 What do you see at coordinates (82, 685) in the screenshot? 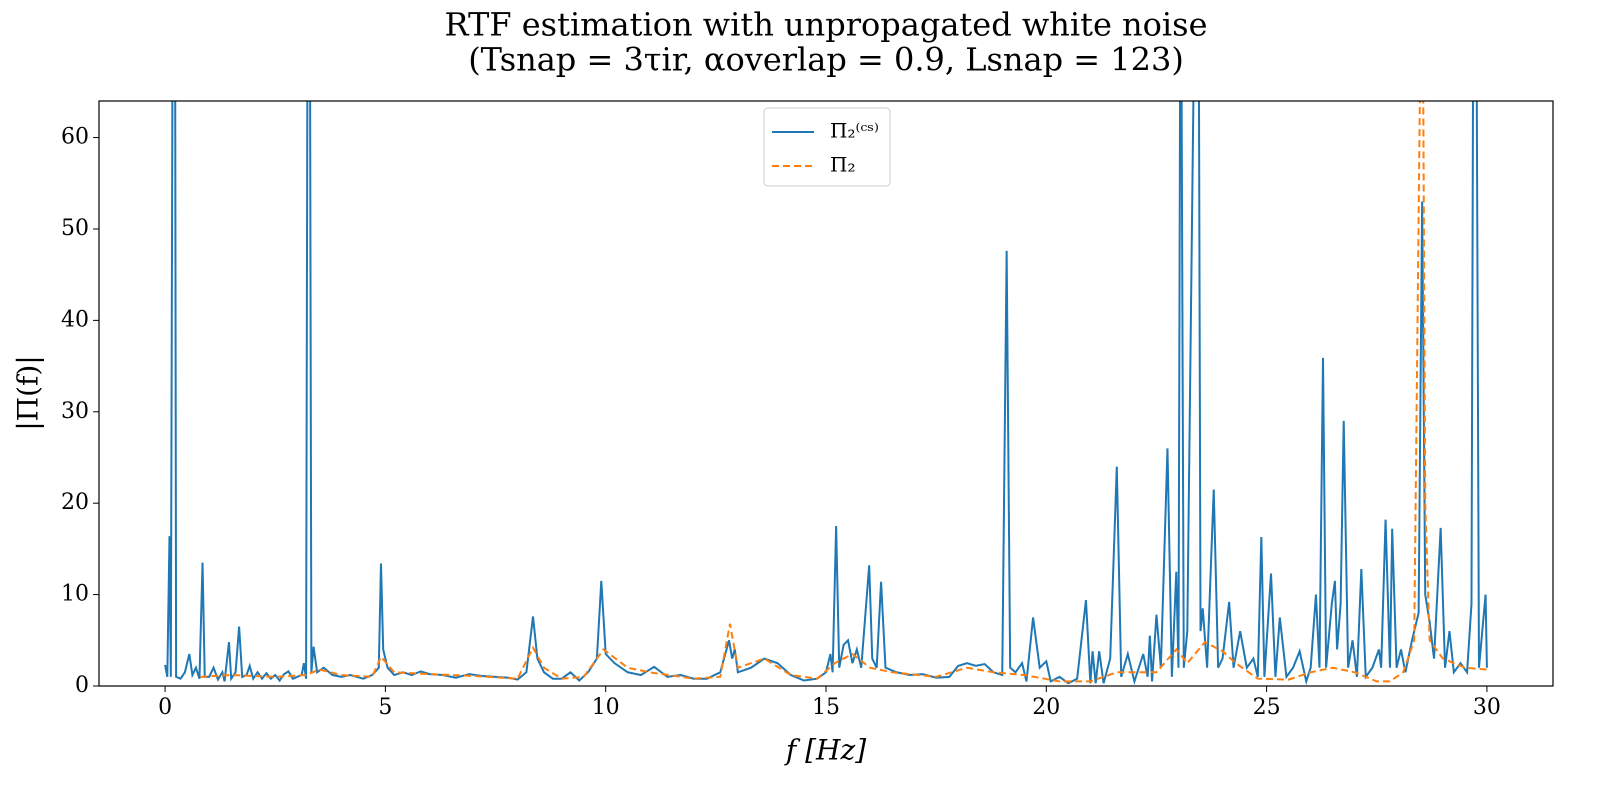
I see `y-tick-label: 0` at bounding box center [82, 685].